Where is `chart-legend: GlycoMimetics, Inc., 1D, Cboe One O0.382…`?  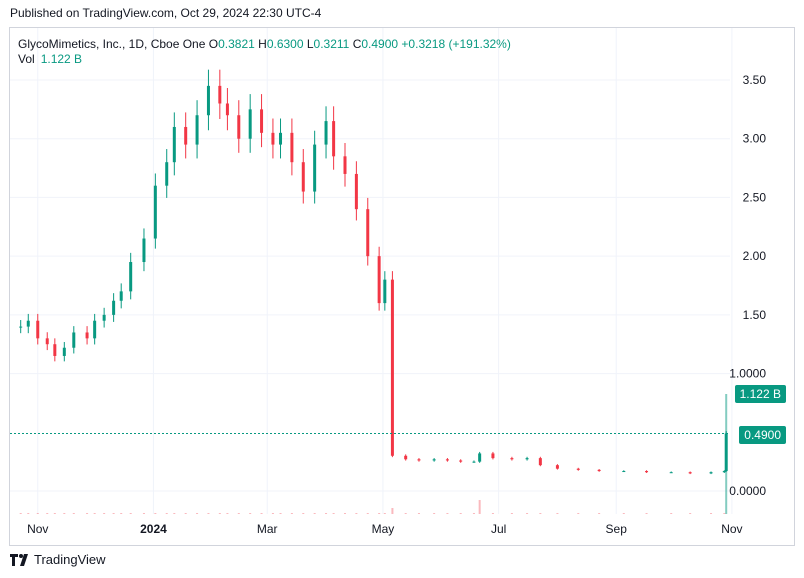
chart-legend: GlycoMimetics, Inc., 1D, Cboe One O0.382… is located at coordinates (264, 44).